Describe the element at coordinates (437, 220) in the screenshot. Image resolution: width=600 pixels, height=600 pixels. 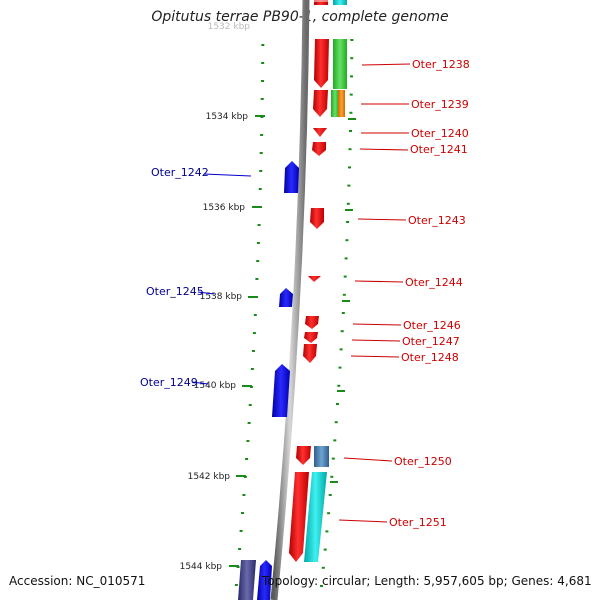
I see `label-oter-1243: Oter_1243` at that location.